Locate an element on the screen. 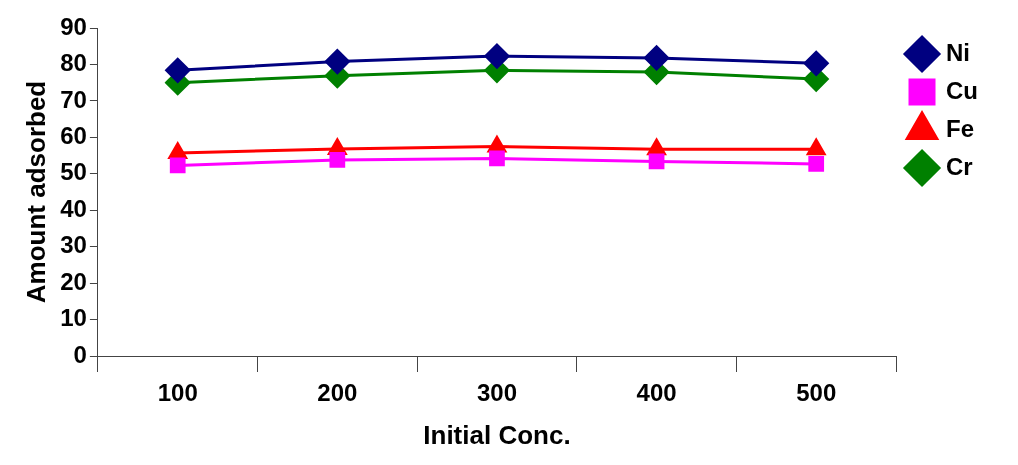 Image resolution: width=1018 pixels, height=465 pixels. y-axis-title: Amount adsorbed is located at coordinates (35, 192).